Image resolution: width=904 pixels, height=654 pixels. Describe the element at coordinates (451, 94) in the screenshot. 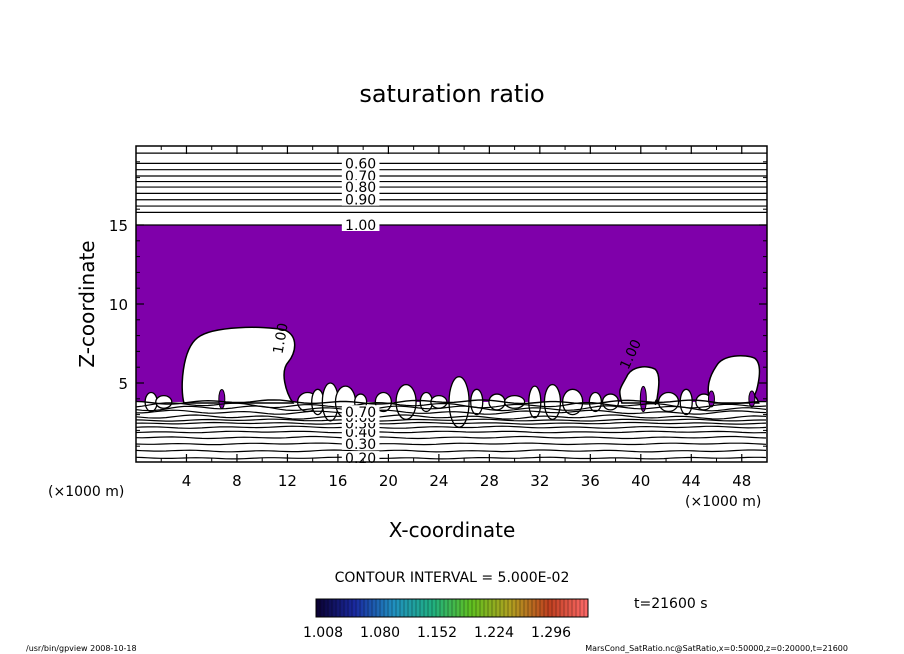

I see `chart-title: saturation ratio` at that location.